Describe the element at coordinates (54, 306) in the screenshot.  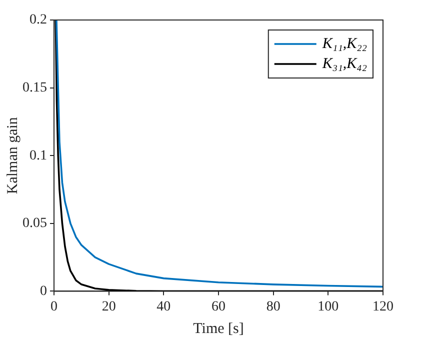
I see `x-tick-label: 0` at that location.